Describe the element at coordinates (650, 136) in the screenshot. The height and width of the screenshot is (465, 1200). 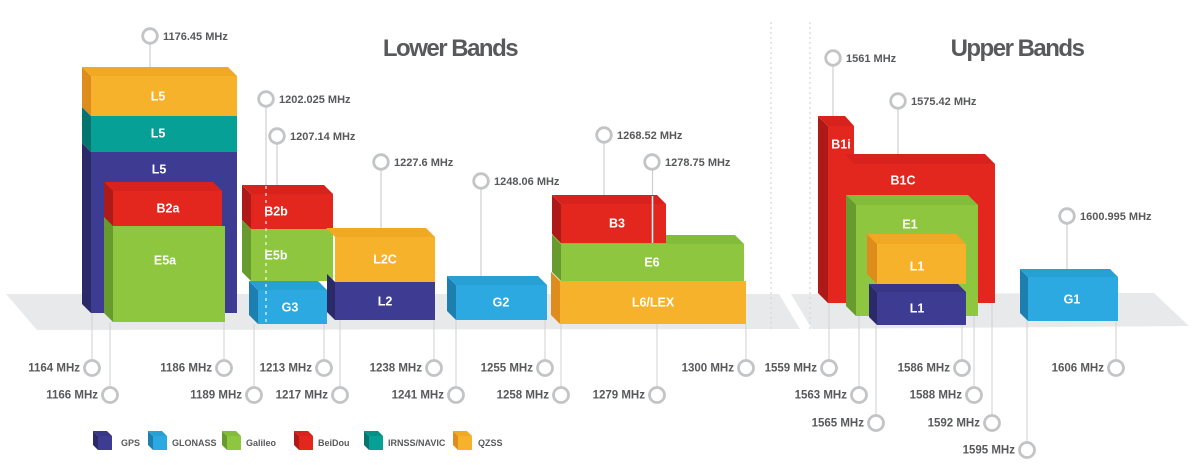
I see `svg-text: 1268.52 MHz` at that location.